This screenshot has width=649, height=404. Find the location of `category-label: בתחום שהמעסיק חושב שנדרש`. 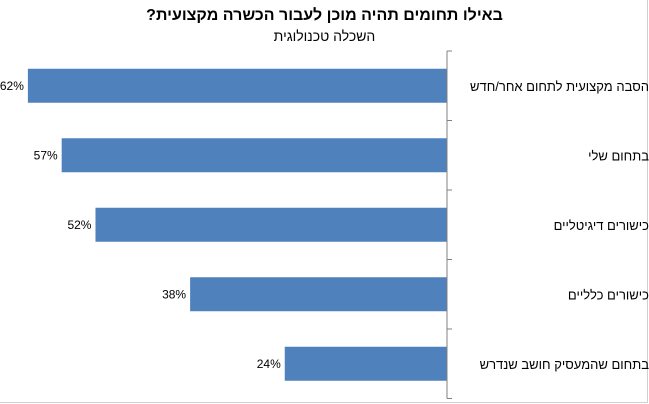

category-label: בתחום שהמעסיק חושב שנדרש is located at coordinates (564, 364).